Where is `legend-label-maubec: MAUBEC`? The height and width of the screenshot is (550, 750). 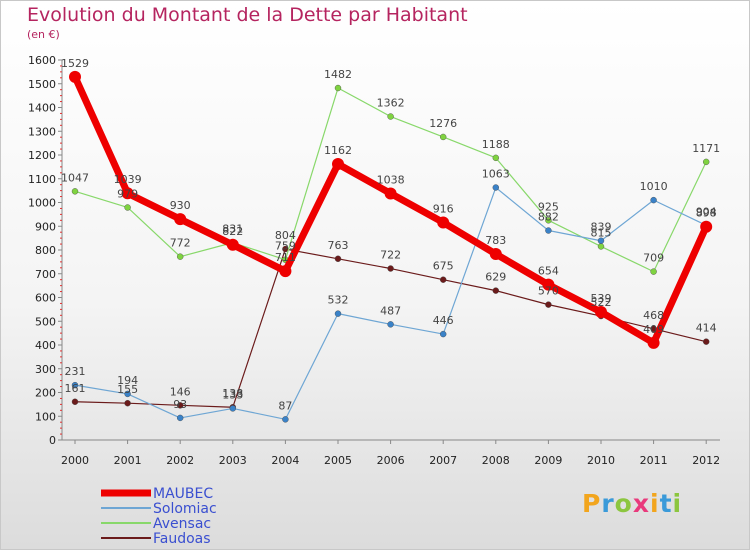
legend-label-maubec: MAUBEC is located at coordinates (183, 494).